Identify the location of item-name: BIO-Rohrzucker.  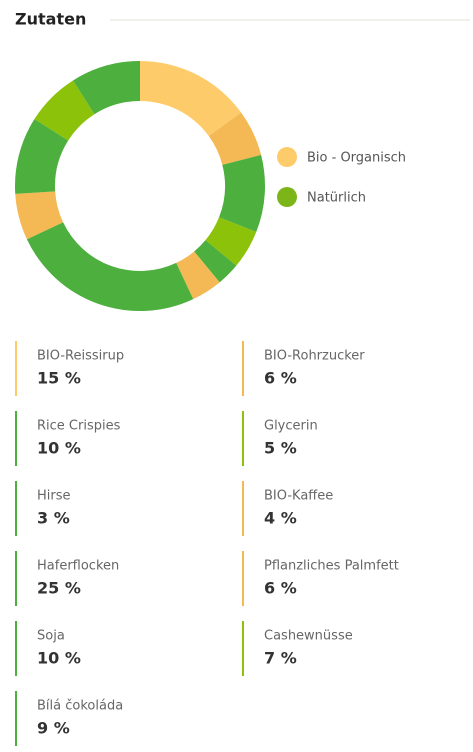
(314, 356).